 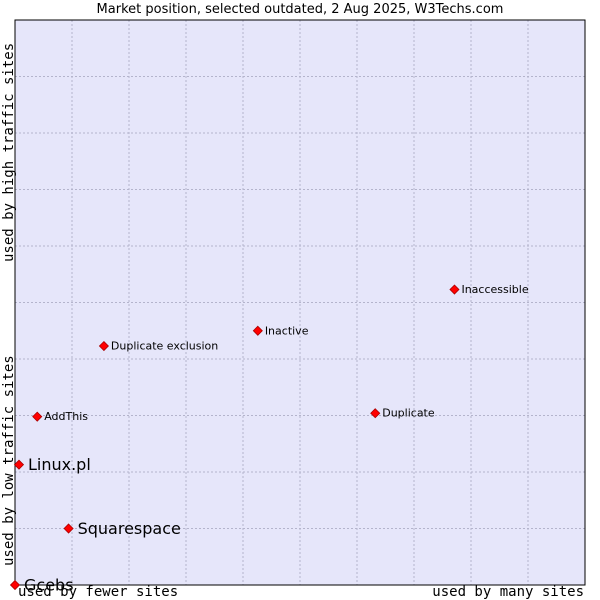 I want to click on data-point-label: Inactive, so click(x=287, y=330).